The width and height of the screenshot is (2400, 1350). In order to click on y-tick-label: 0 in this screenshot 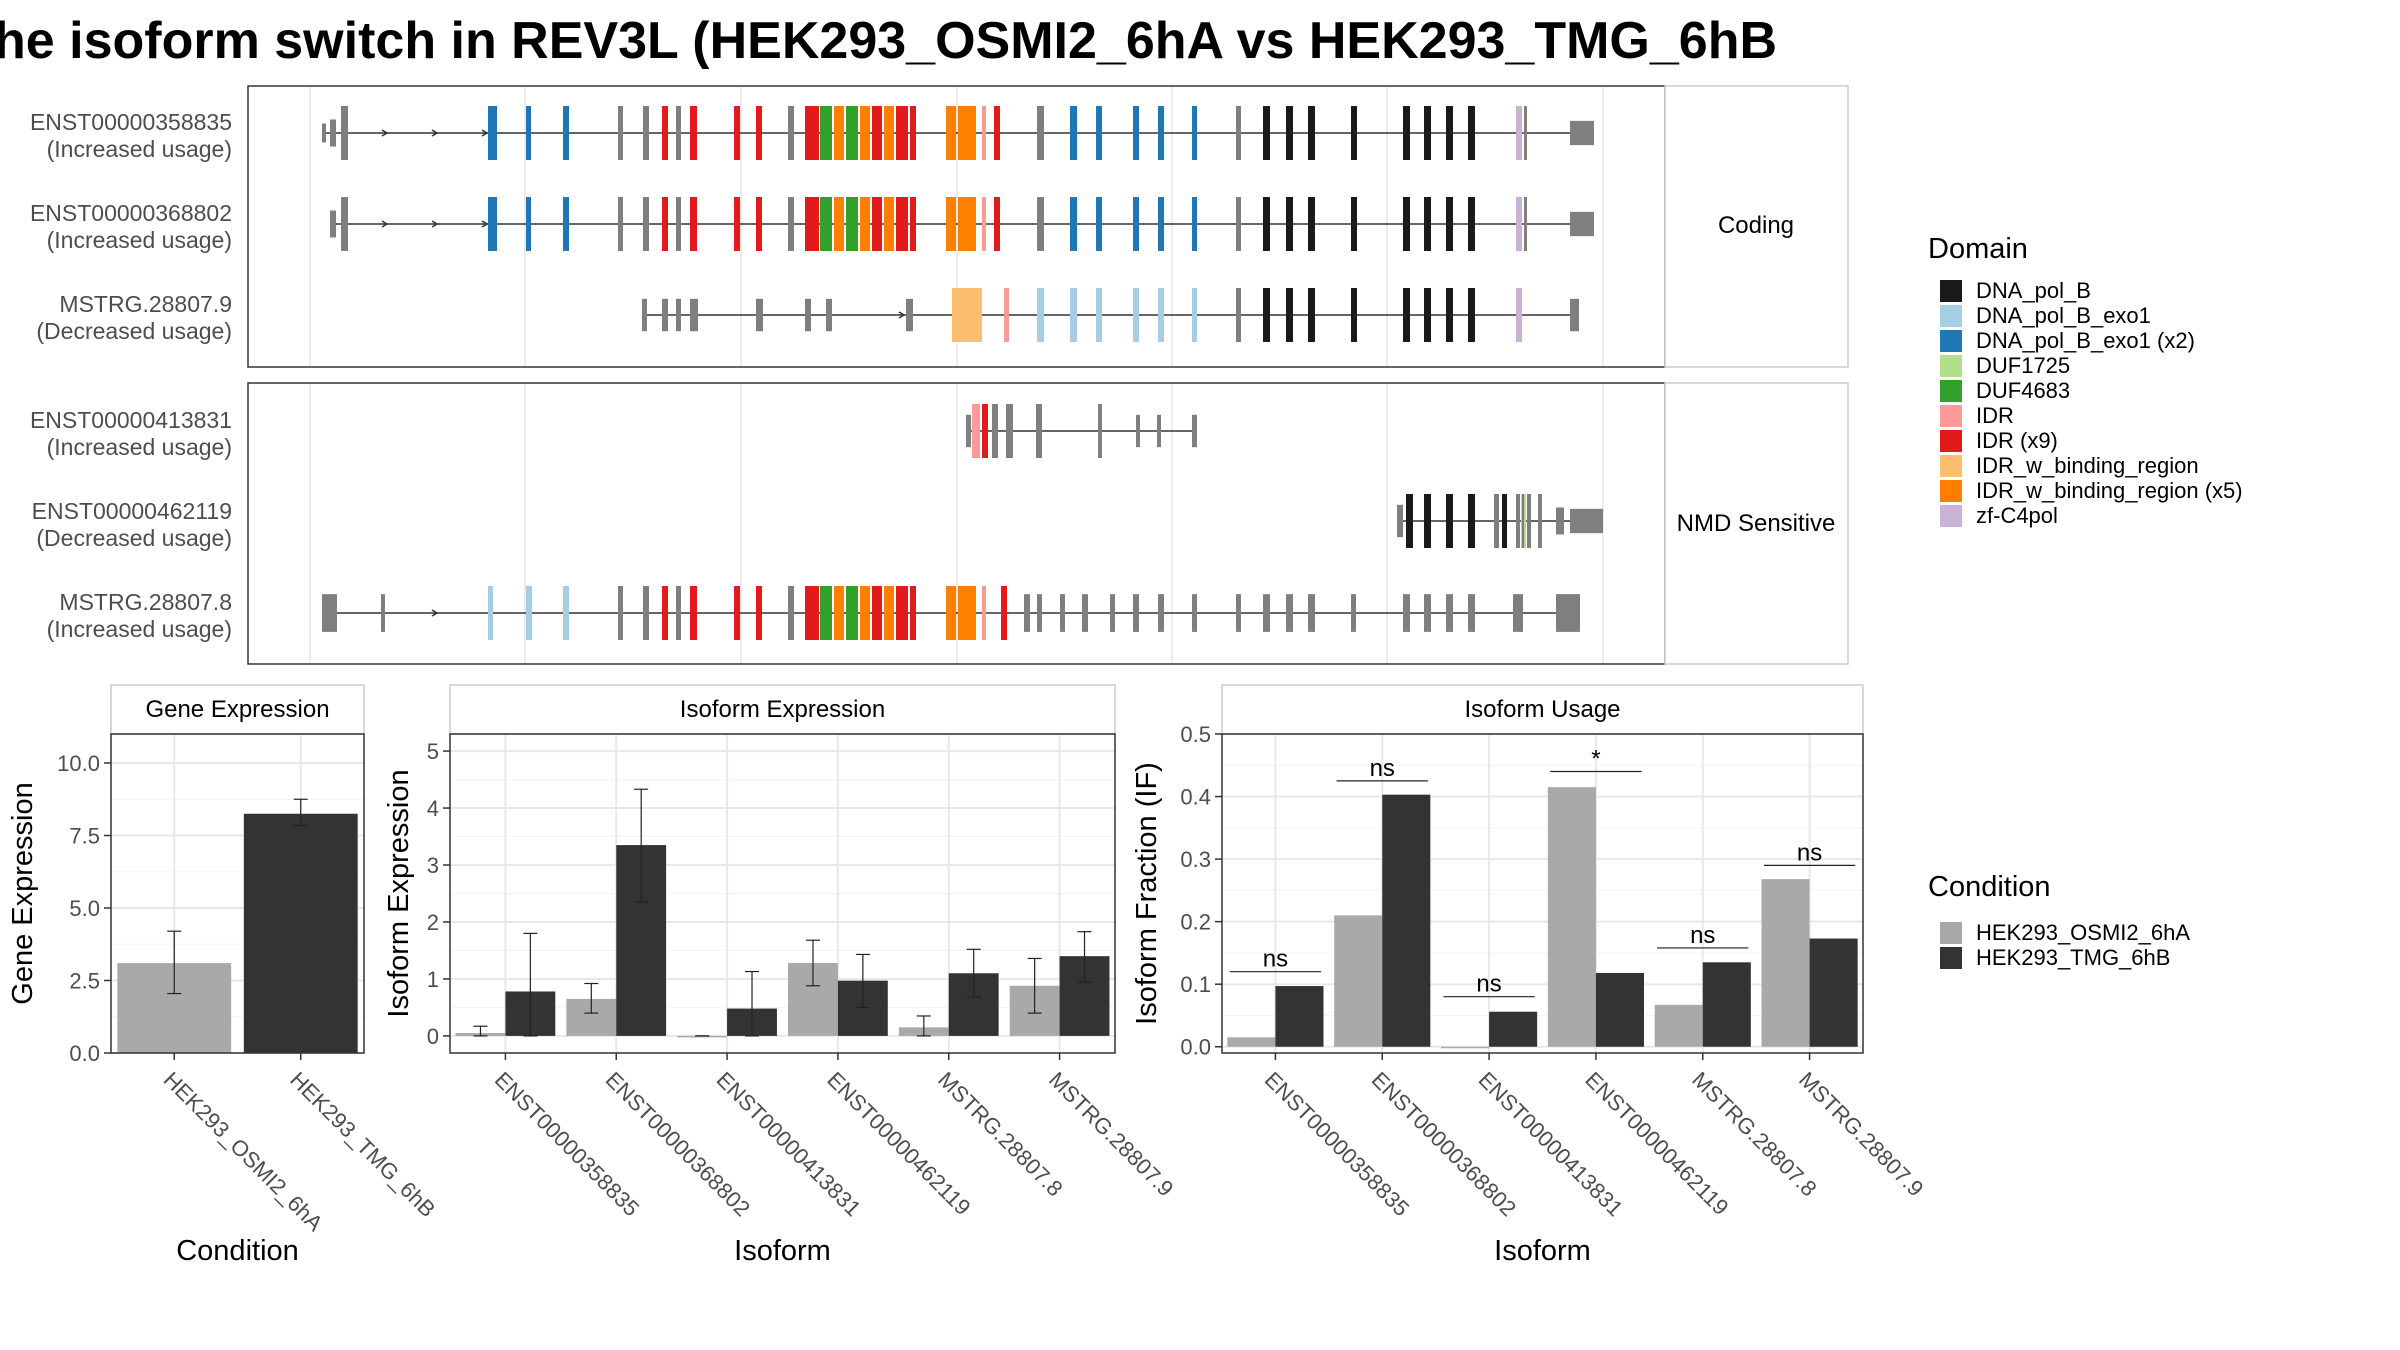, I will do `click(433, 1036)`.